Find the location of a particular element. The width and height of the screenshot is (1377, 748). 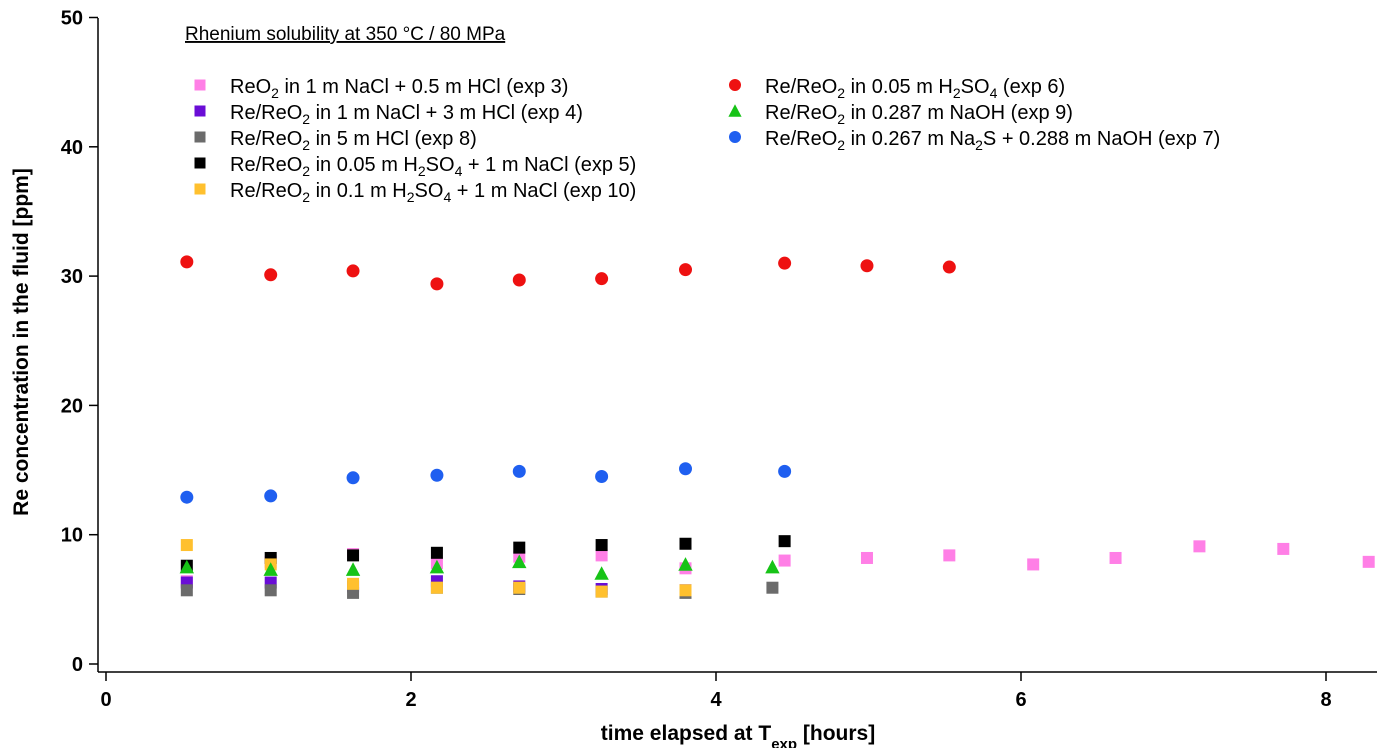

x-tick-label: 2 is located at coordinates (410, 700).